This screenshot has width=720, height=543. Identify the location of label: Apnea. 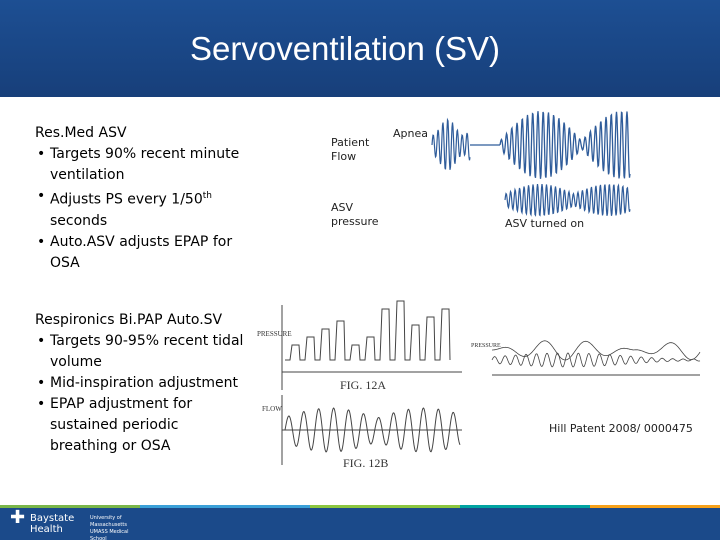
(410, 133).